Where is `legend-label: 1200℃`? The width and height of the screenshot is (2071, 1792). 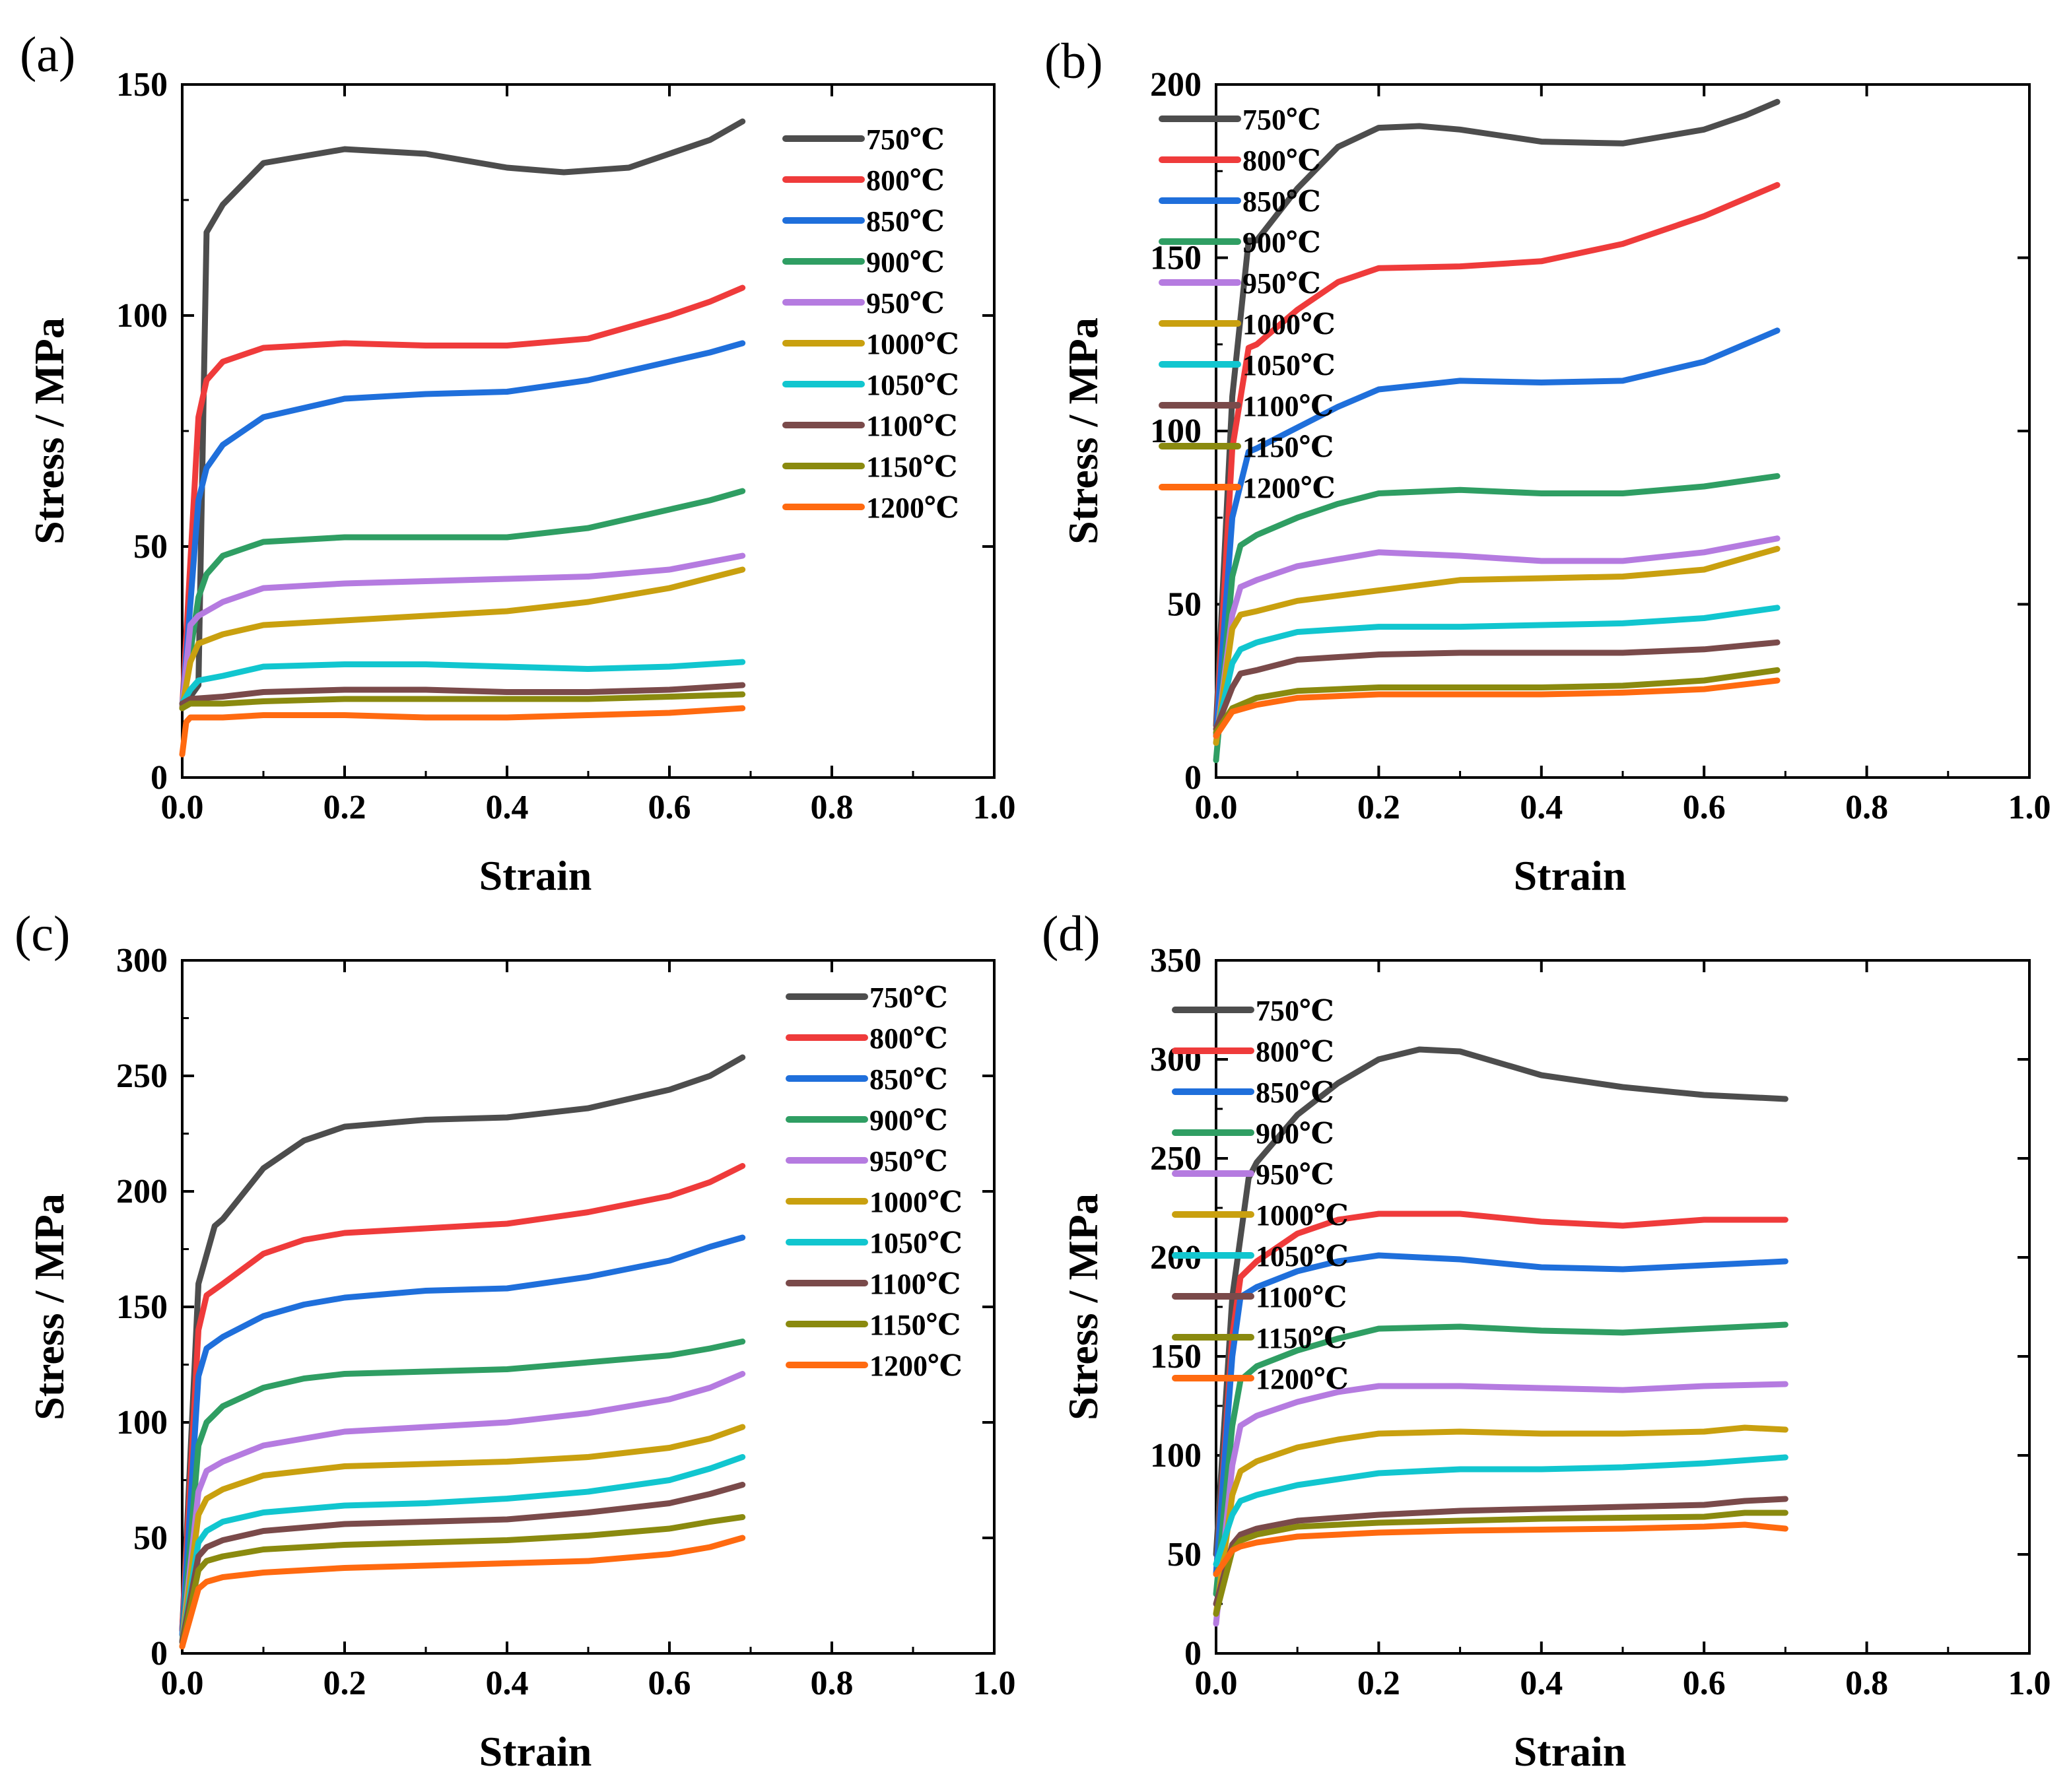 legend-label: 1200℃ is located at coordinates (1289, 488).